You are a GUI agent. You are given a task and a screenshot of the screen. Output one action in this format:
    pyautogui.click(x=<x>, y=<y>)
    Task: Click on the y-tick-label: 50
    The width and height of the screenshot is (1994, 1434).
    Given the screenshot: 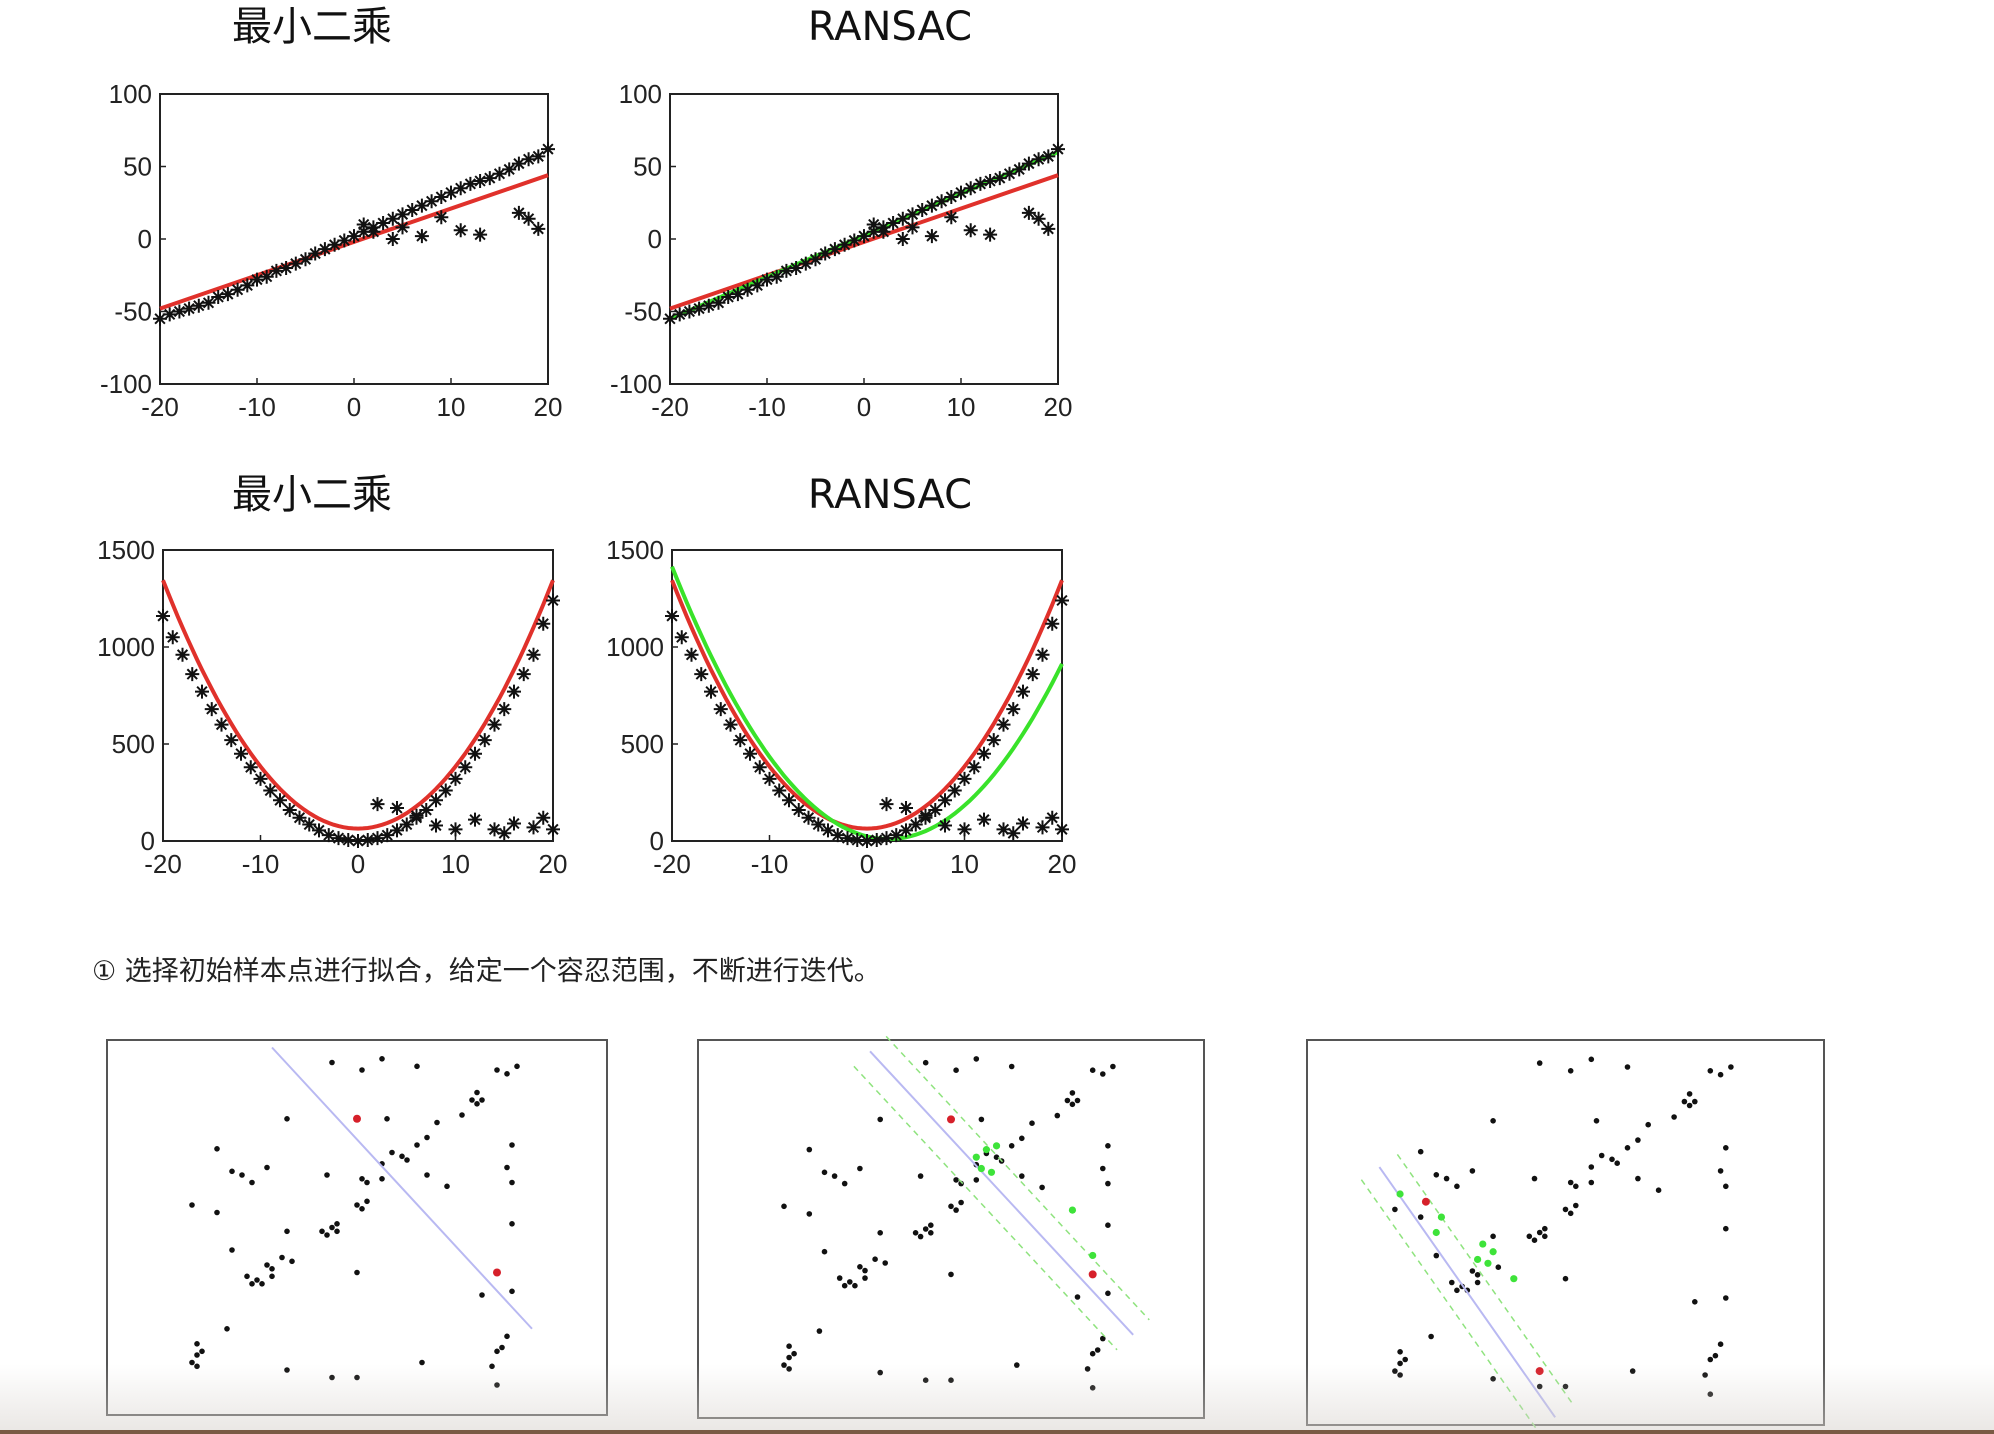 What is the action you would take?
    pyautogui.click(x=137, y=167)
    